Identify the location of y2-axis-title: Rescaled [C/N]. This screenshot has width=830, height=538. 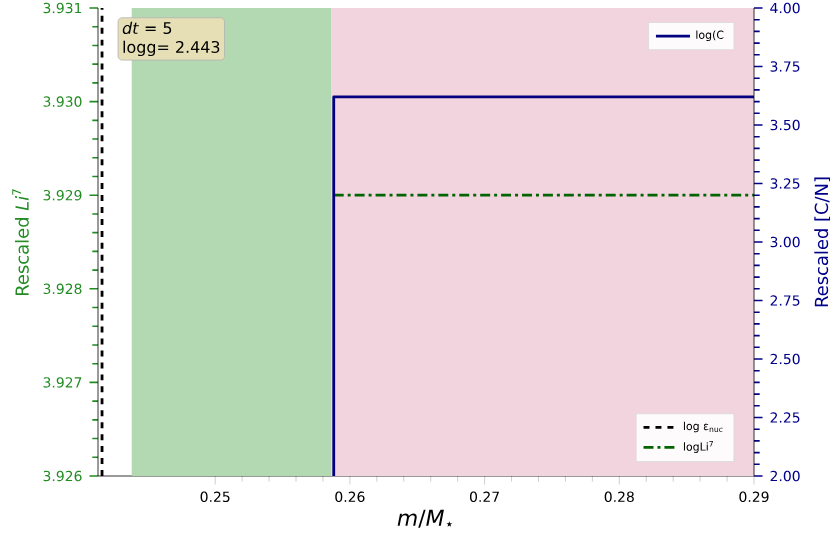
(822, 242).